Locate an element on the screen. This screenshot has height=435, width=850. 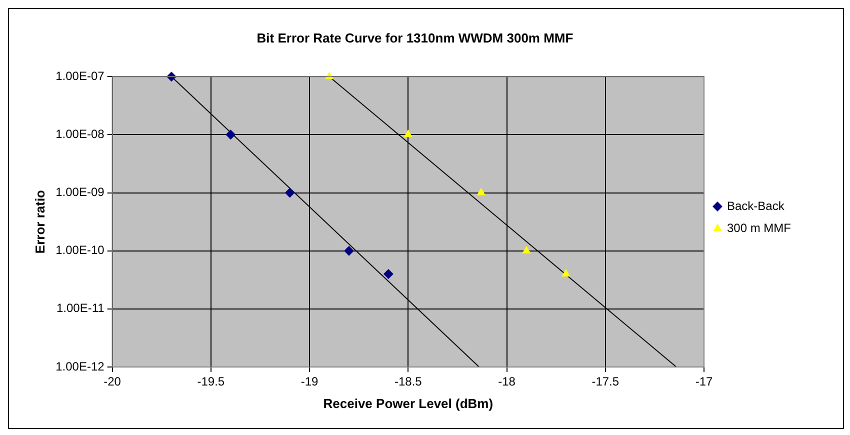
y-tick-label: 1.00E-07 is located at coordinates (80, 75).